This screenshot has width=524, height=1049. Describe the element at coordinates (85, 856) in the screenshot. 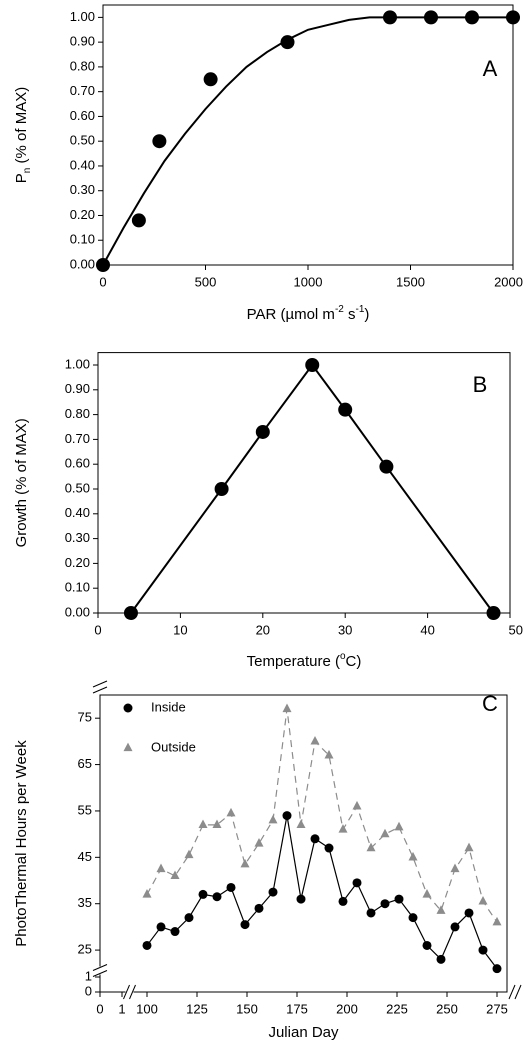

I see `y-tick-label: 45` at that location.